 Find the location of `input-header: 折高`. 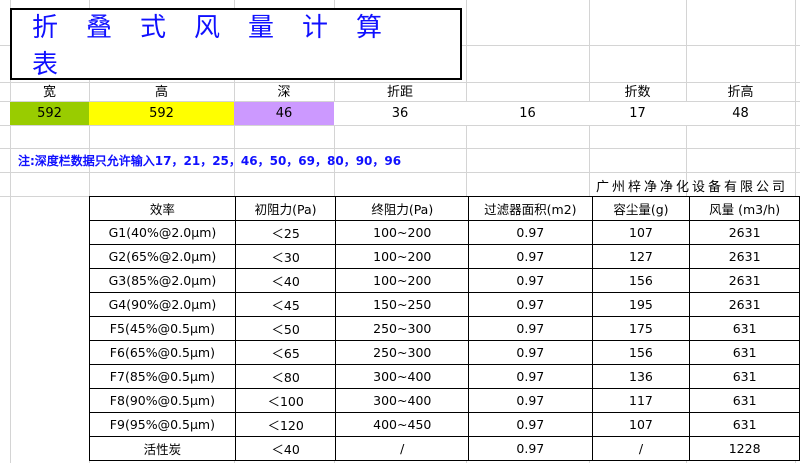

input-header: 折高 is located at coordinates (740, 92).